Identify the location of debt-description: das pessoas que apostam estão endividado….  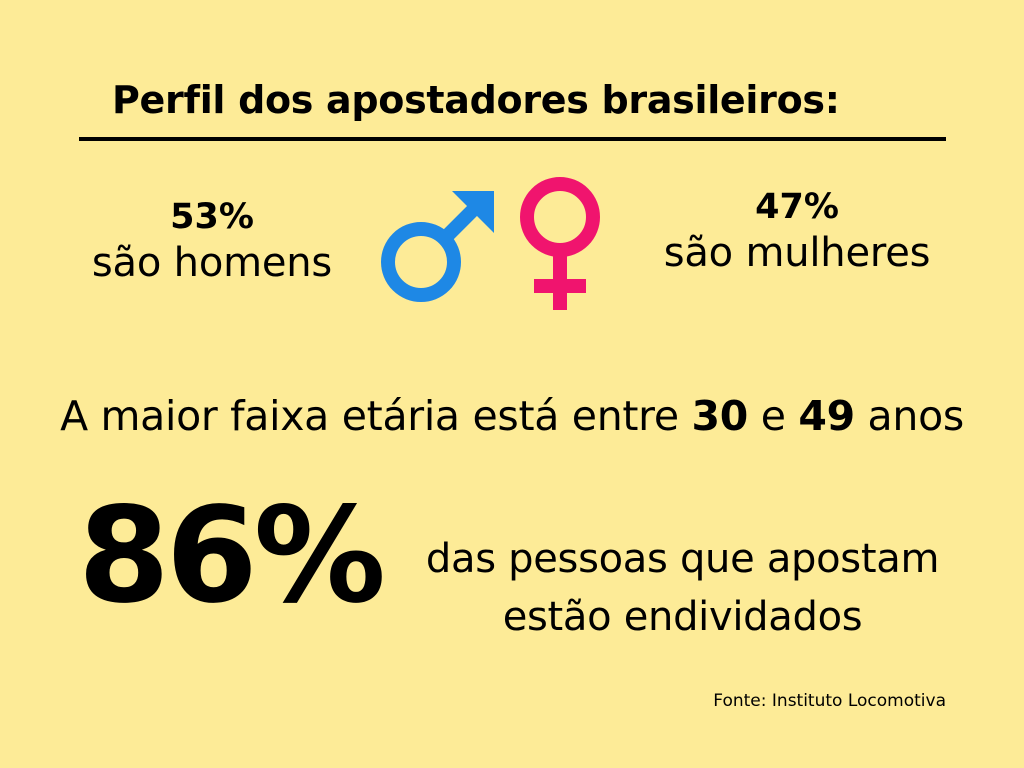
(682, 588).